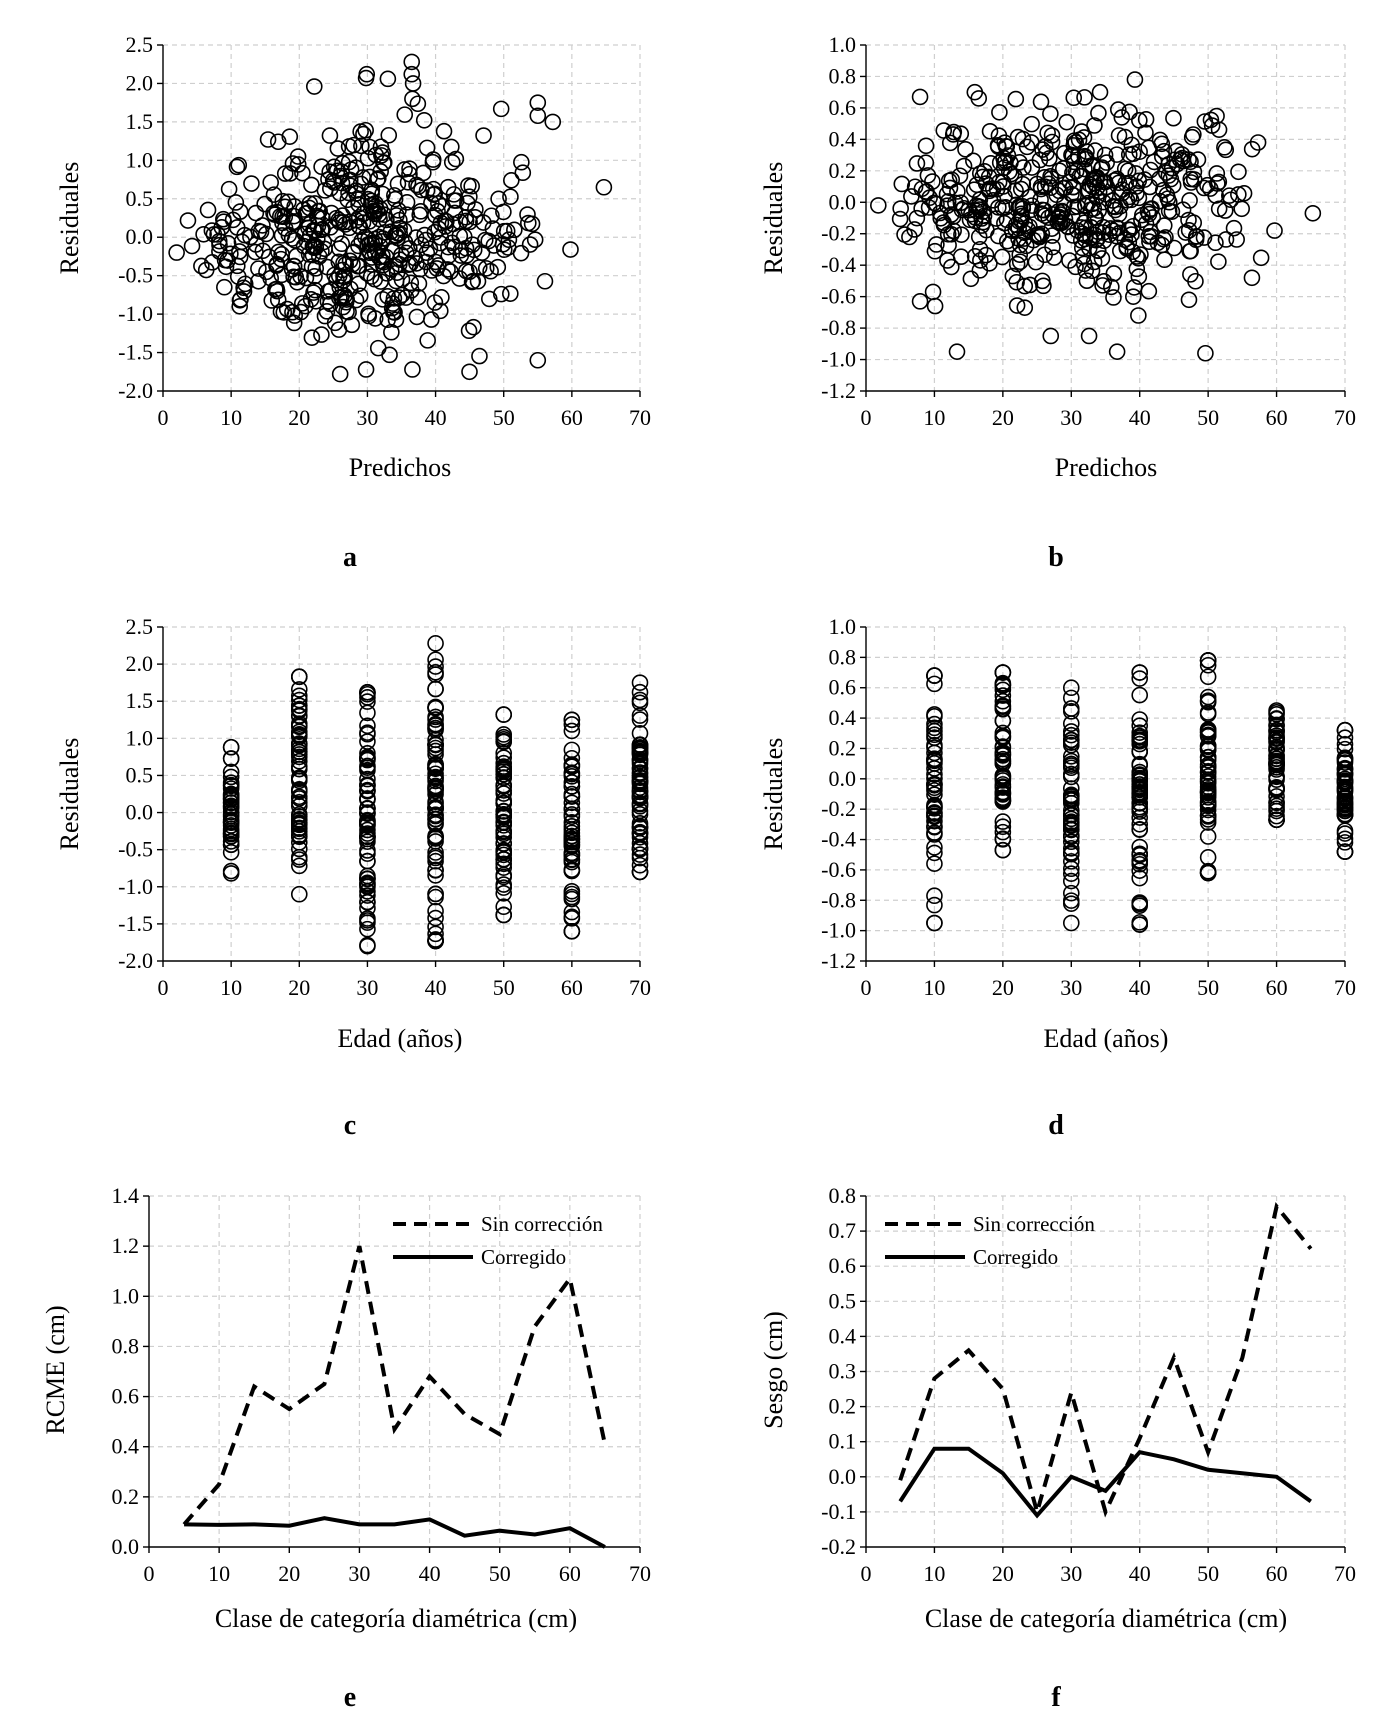  Describe the element at coordinates (1003, 1573) in the screenshot. I see `x-tick-label: 20` at that location.